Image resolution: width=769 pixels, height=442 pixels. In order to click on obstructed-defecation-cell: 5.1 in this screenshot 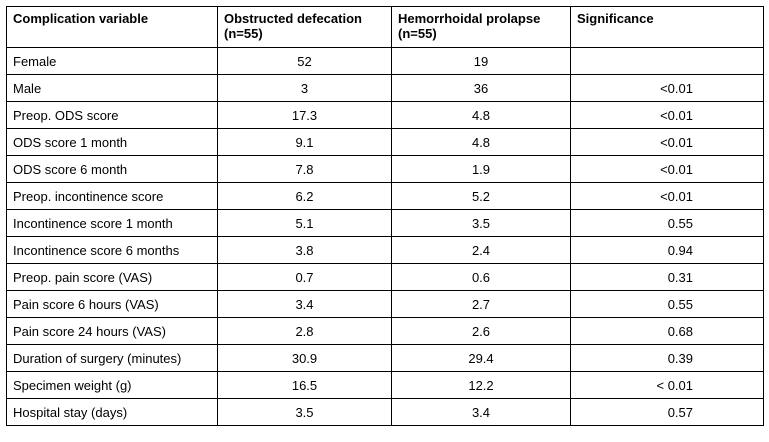, I will do `click(304, 223)`.